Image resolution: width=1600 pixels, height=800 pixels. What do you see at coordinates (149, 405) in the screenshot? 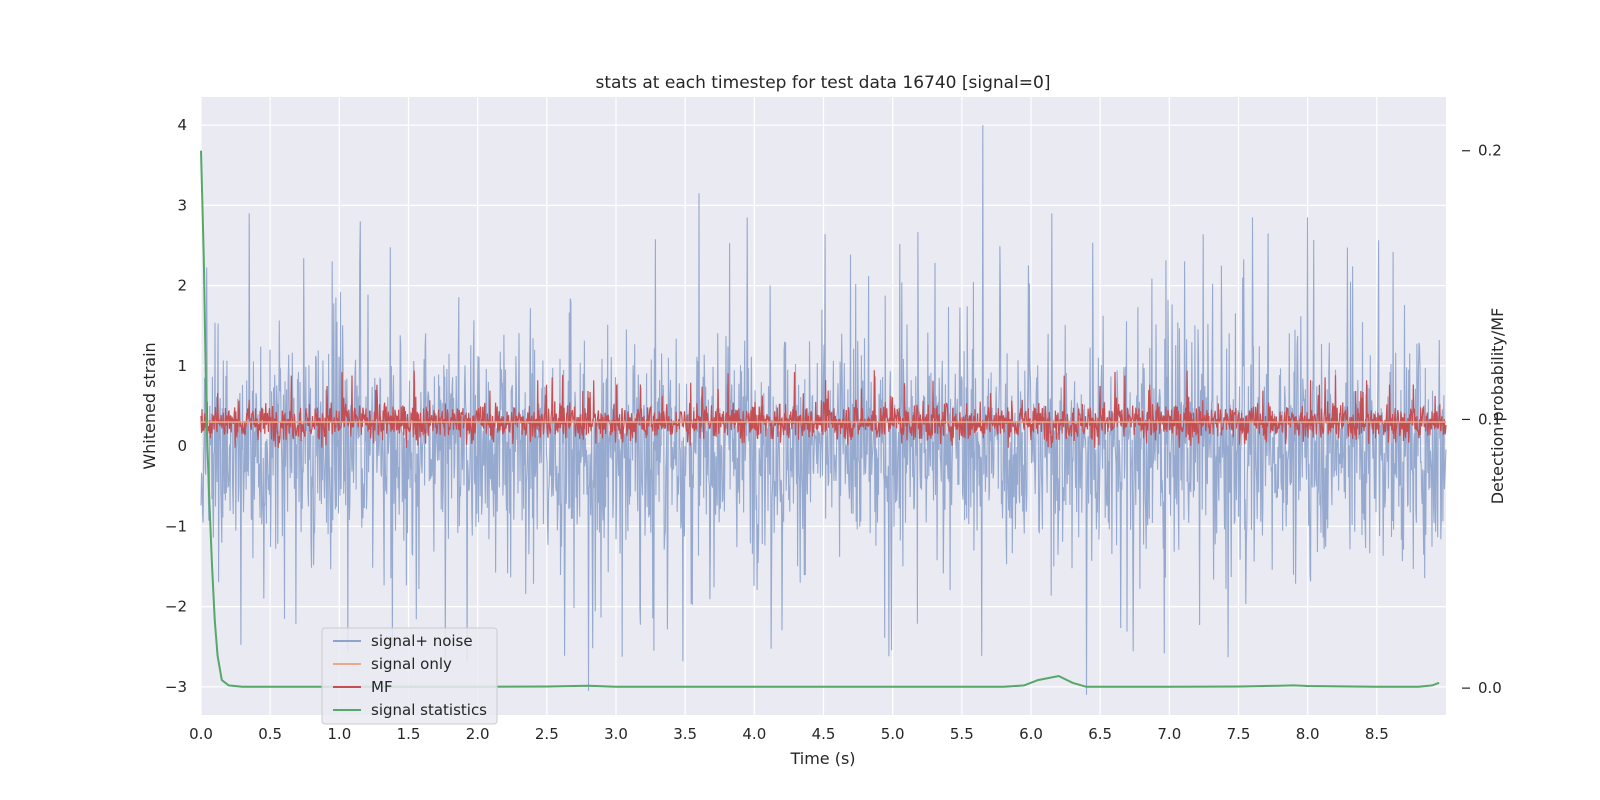
I see `y-axis-label: Whitened strain` at bounding box center [149, 405].